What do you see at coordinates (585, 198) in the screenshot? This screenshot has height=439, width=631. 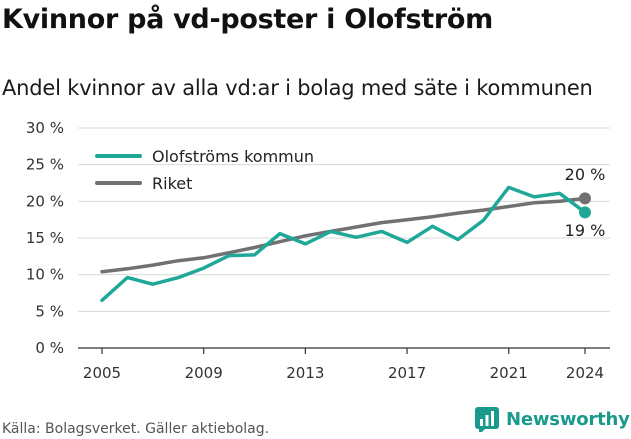 I see `end-point-national` at bounding box center [585, 198].